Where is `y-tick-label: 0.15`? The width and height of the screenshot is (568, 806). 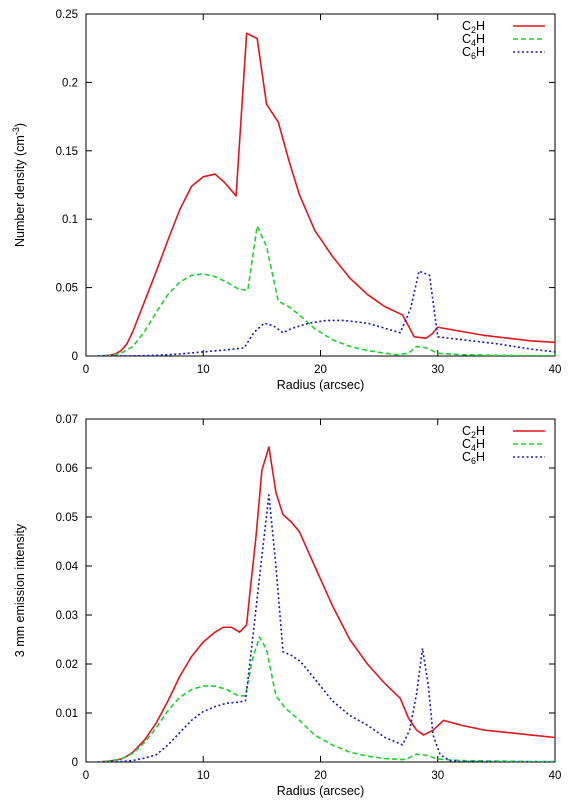
y-tick-label: 0.15 is located at coordinates (67, 152).